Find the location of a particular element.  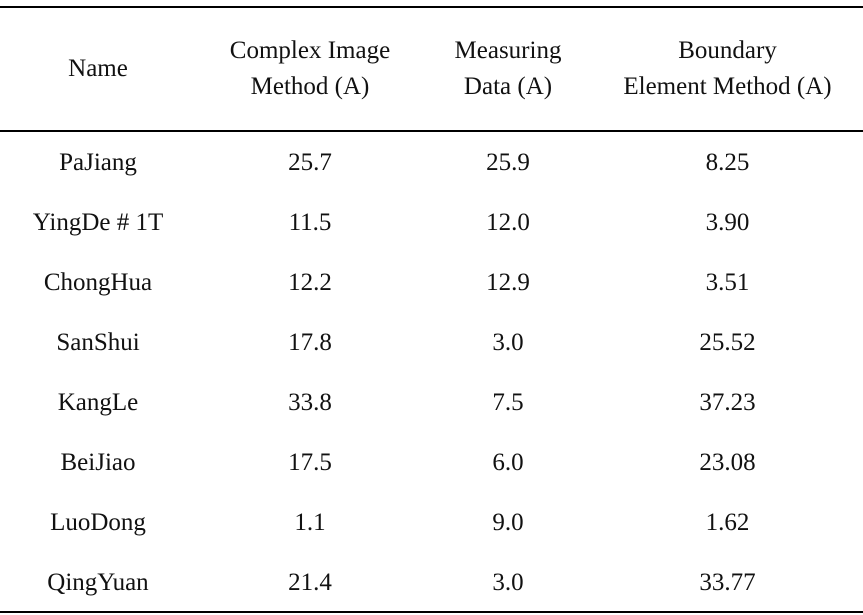

header-name: Name is located at coordinates (98, 68).